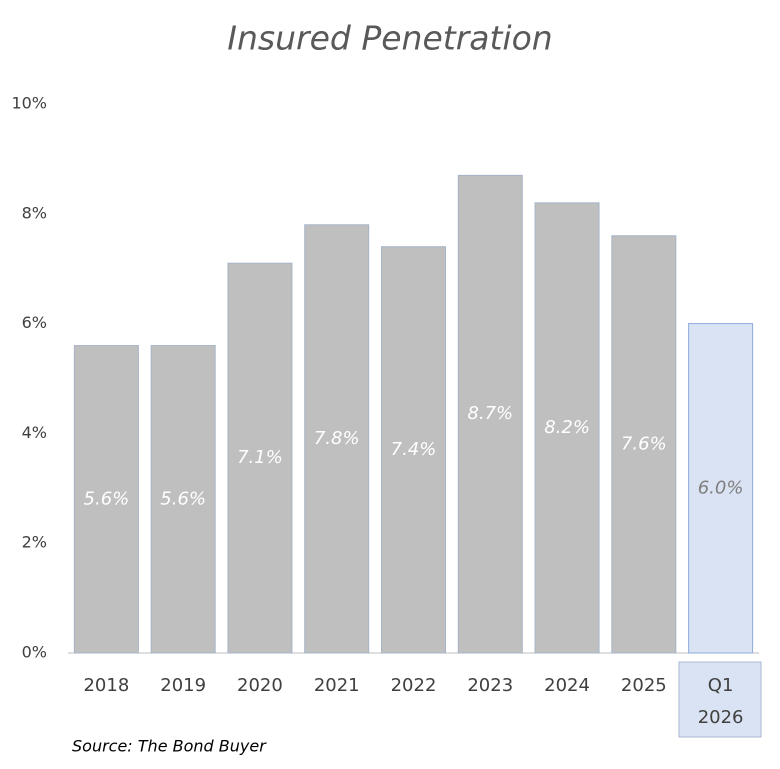 Image resolution: width=780 pixels, height=769 pixels. I want to click on y-tick-label: 0%, so click(34, 652).